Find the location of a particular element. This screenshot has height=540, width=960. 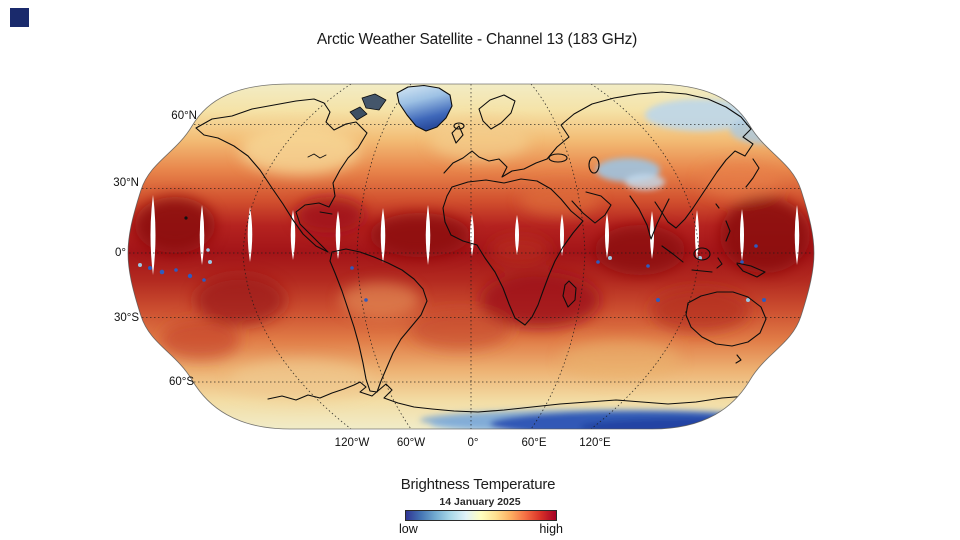

map-speckles is located at coordinates (452, 259).